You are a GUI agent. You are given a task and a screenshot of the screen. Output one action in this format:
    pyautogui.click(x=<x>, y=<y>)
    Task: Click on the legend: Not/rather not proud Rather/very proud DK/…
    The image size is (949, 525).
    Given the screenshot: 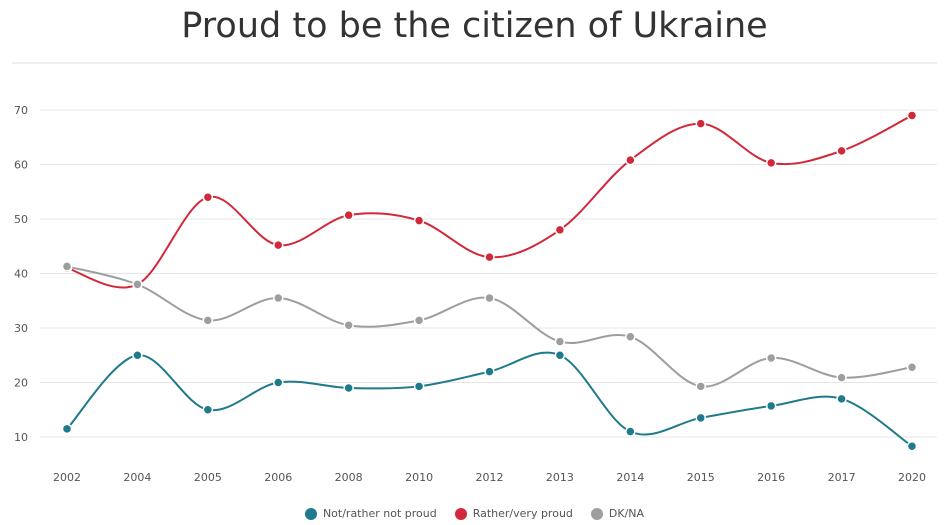 What is the action you would take?
    pyautogui.click(x=474, y=513)
    